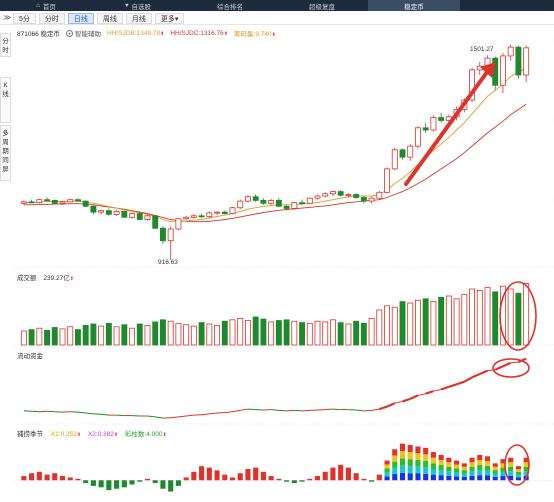  What do you see at coordinates (169, 18) in the screenshot?
I see `period-more-button: 更多▾` at bounding box center [169, 18].